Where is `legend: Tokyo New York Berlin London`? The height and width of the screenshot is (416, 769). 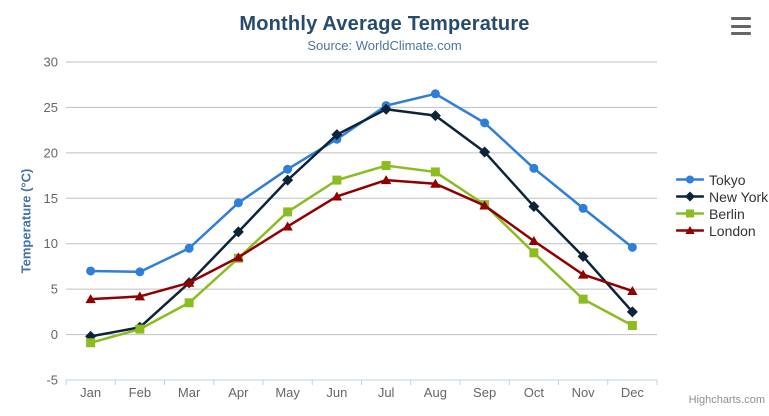
legend: Tokyo New York Berlin London is located at coordinates (722, 205).